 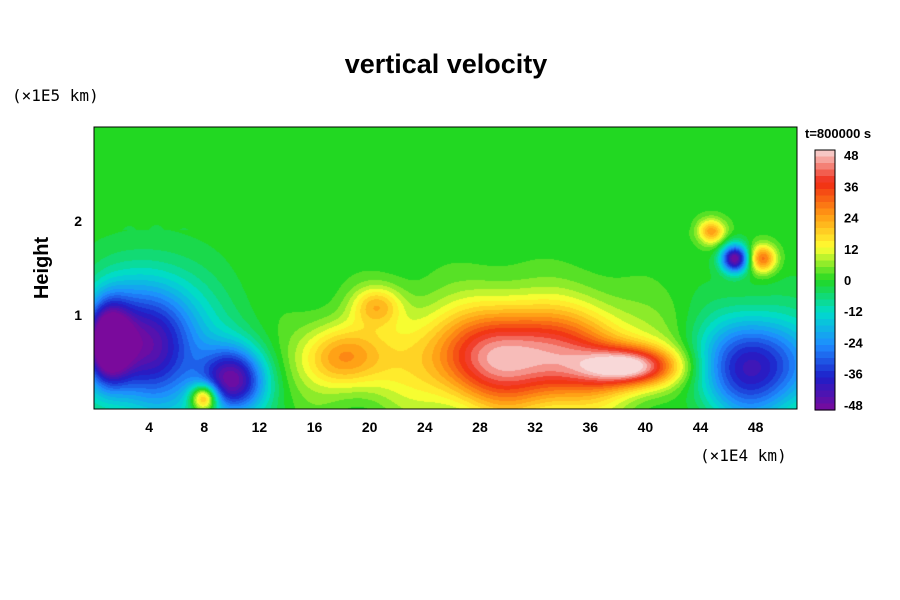 I want to click on colorbar-frame, so click(x=825, y=280).